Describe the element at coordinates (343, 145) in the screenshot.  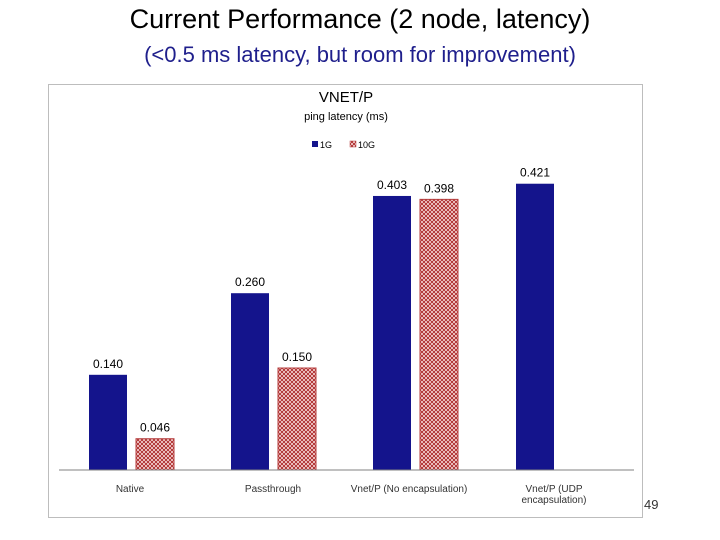
I see `chart-legend: 1G 10G` at that location.